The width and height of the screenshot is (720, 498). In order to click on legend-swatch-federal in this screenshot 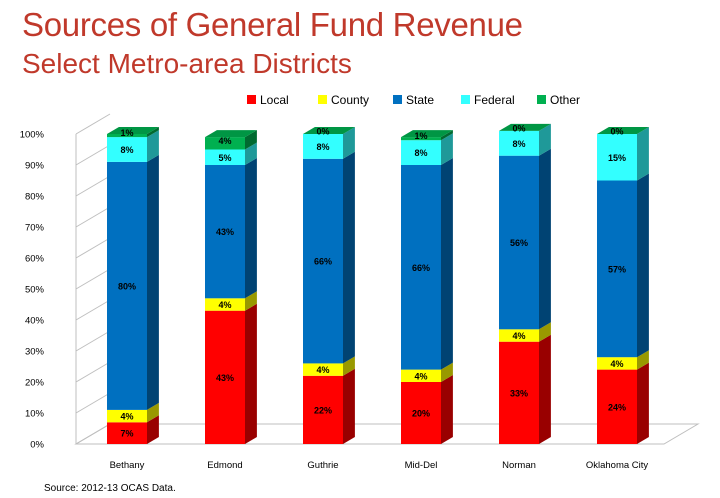, I will do `click(465, 99)`.